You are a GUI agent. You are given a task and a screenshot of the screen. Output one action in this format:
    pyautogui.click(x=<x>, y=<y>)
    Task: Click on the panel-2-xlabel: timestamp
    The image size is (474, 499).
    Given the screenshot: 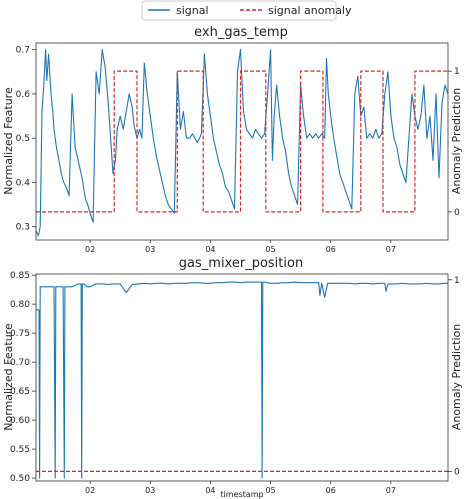 What is the action you would take?
    pyautogui.click(x=241, y=494)
    